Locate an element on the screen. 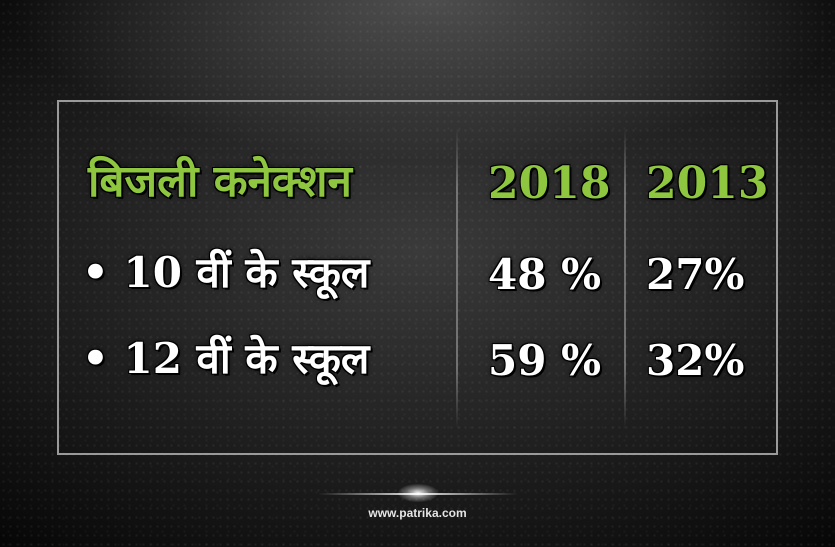  table-header-label: बिजली कनेक्शन is located at coordinates (220, 181).